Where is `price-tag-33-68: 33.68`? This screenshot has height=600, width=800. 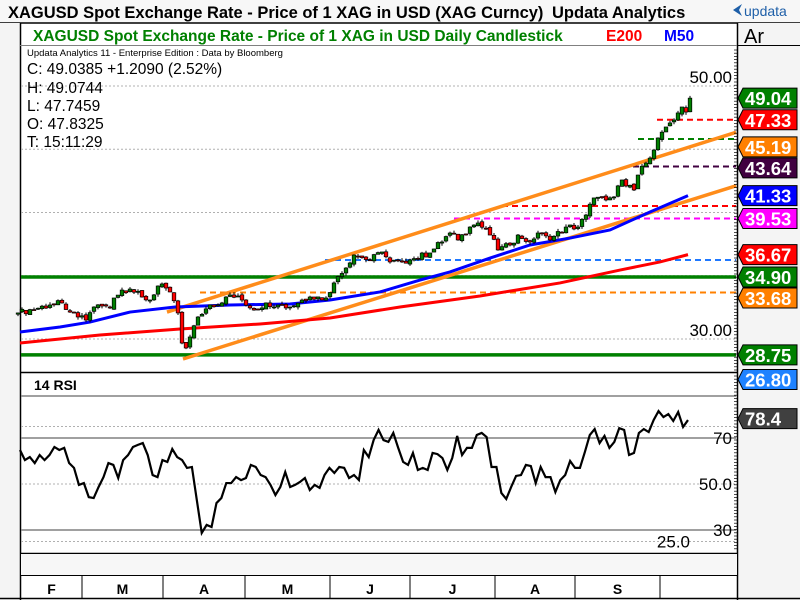 price-tag-33-68: 33.68 is located at coordinates (767, 298).